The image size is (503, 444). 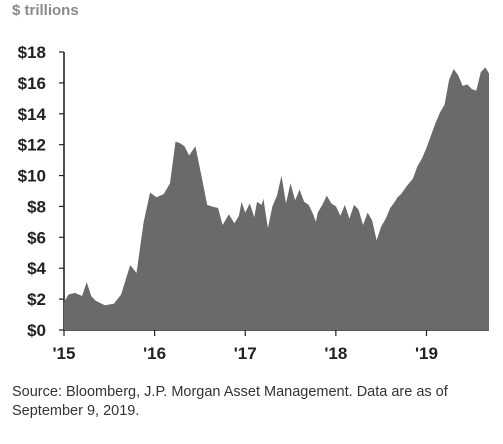 I want to click on y-tick-label: $6, so click(x=36, y=237).